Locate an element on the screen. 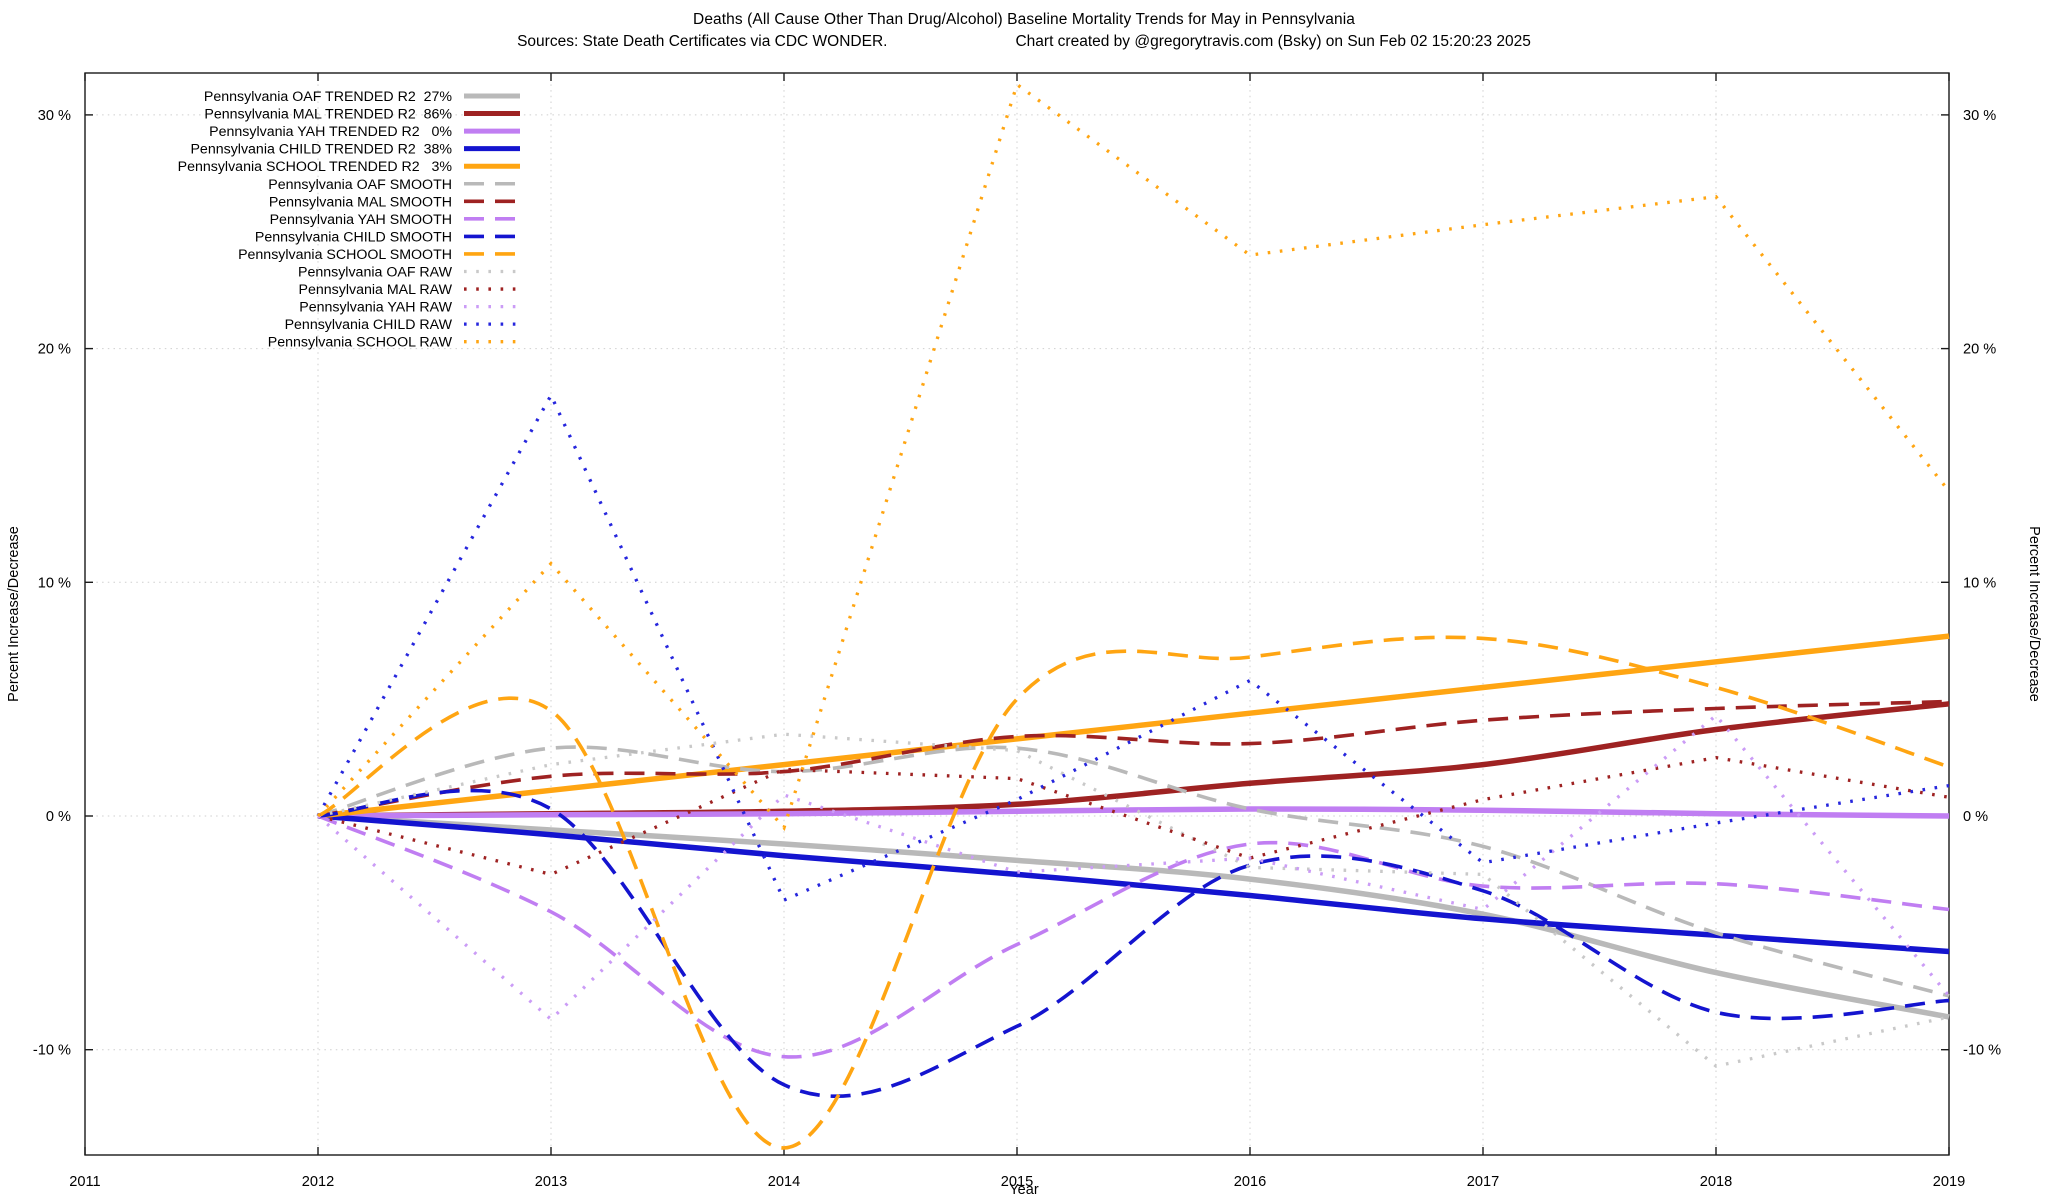 This screenshot has height=1200, width=2048. legend-label: Pennsylvania YAH SMOOTH is located at coordinates (361, 220).